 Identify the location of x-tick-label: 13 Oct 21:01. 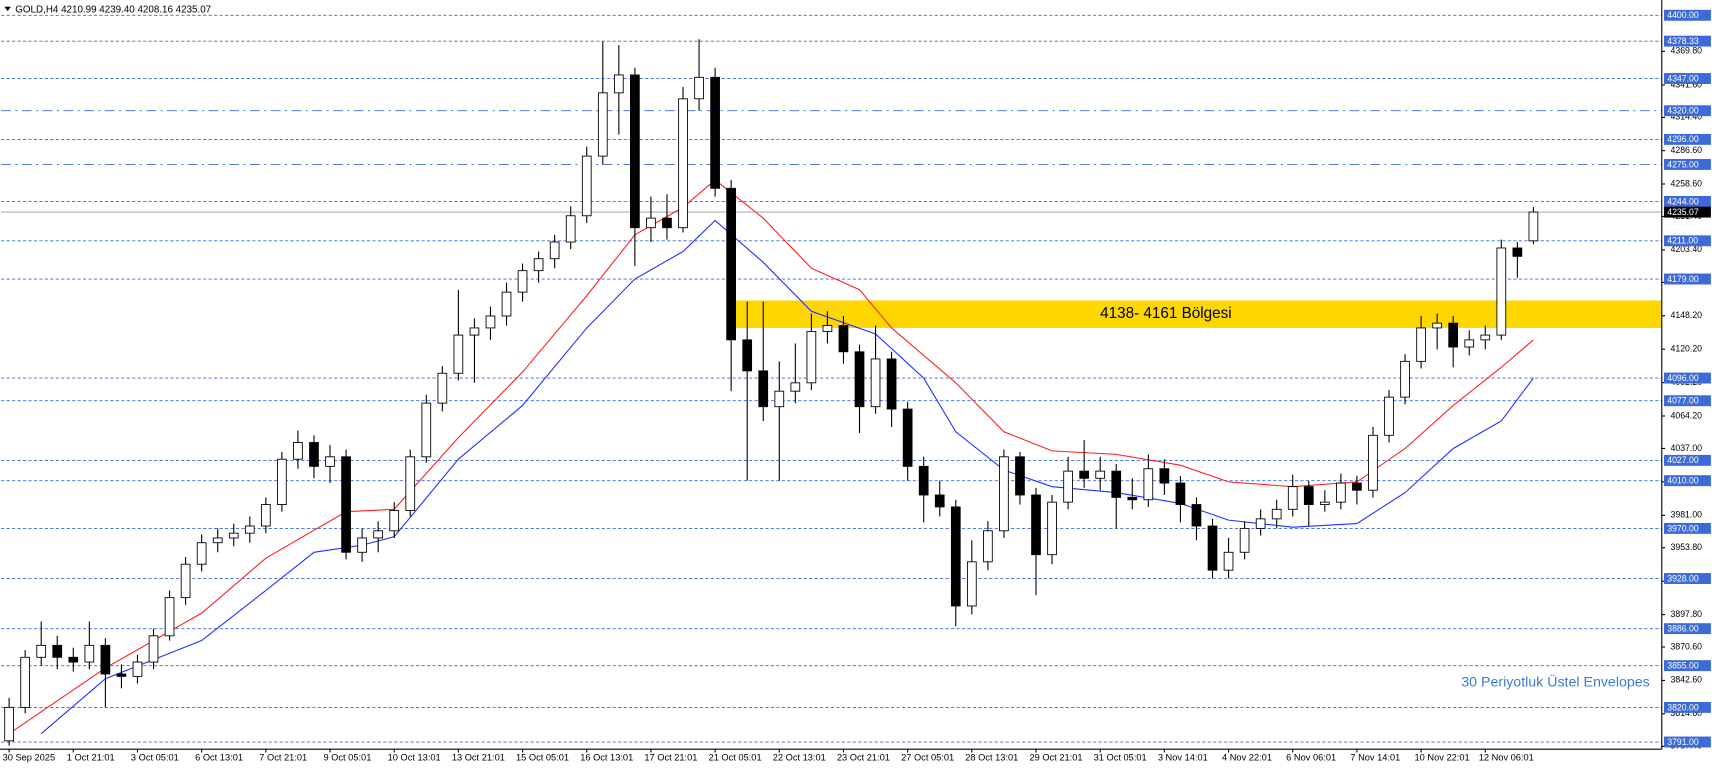
(478, 757).